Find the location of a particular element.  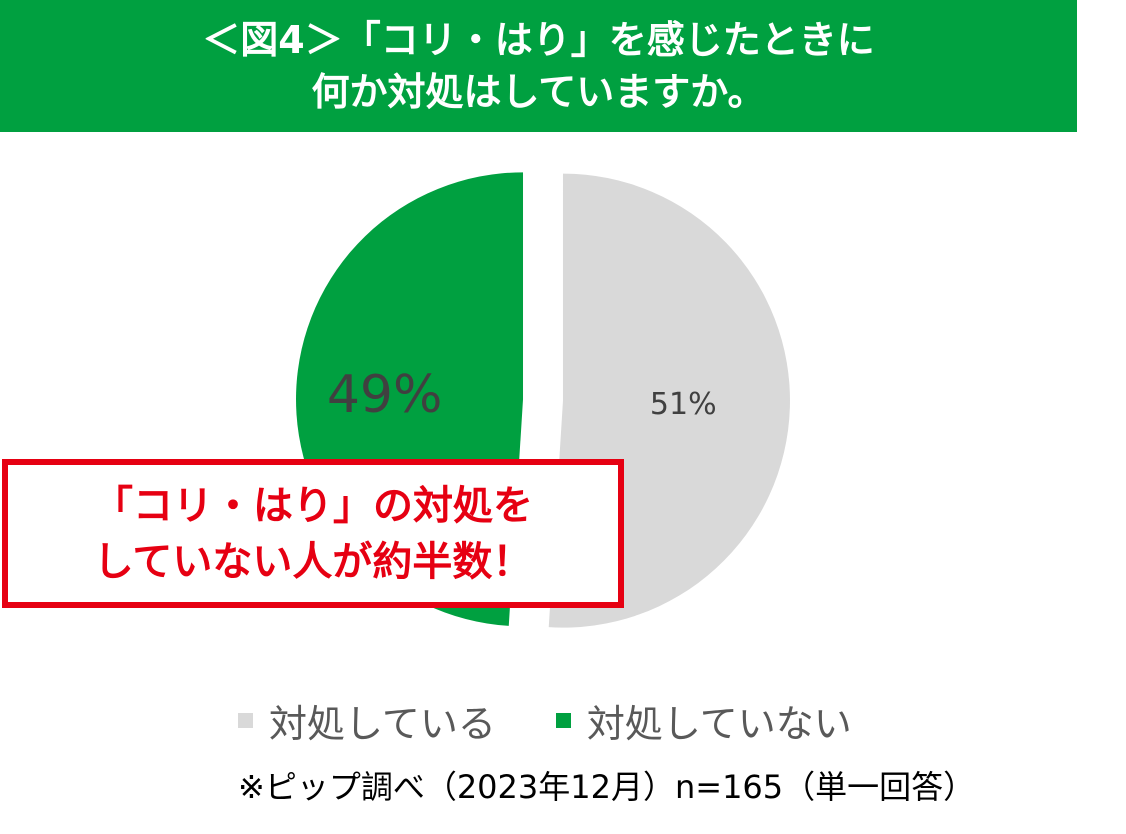

legend-item-treating: 対処している is located at coordinates (367, 720).